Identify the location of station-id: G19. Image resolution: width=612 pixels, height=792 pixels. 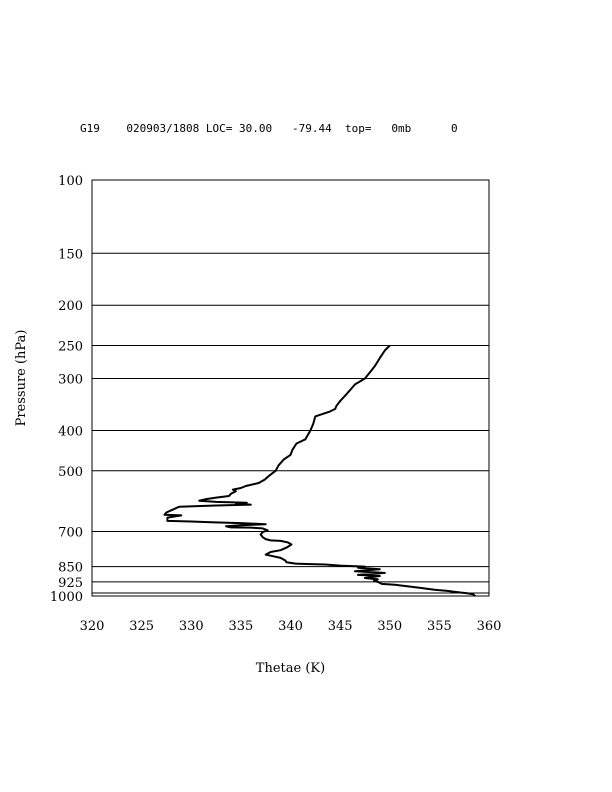
(90, 128).